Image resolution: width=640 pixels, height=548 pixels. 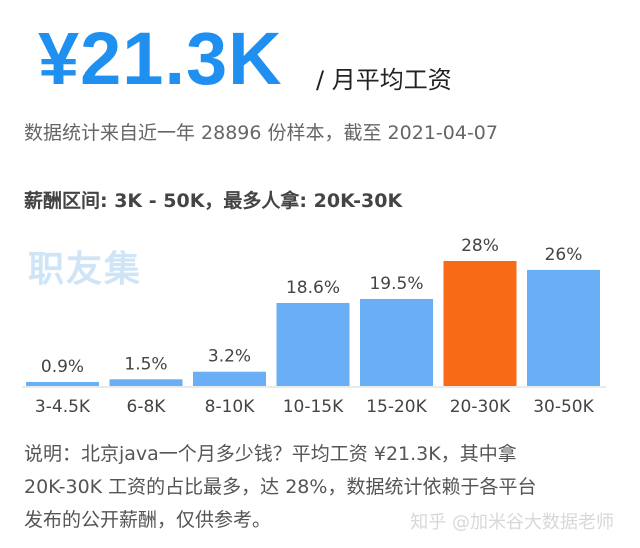 What do you see at coordinates (270, 454) in the screenshot?
I see `note-line: 说明：北京java一个月多少钱？平均工资 ¥21.3K，其中拿` at bounding box center [270, 454].